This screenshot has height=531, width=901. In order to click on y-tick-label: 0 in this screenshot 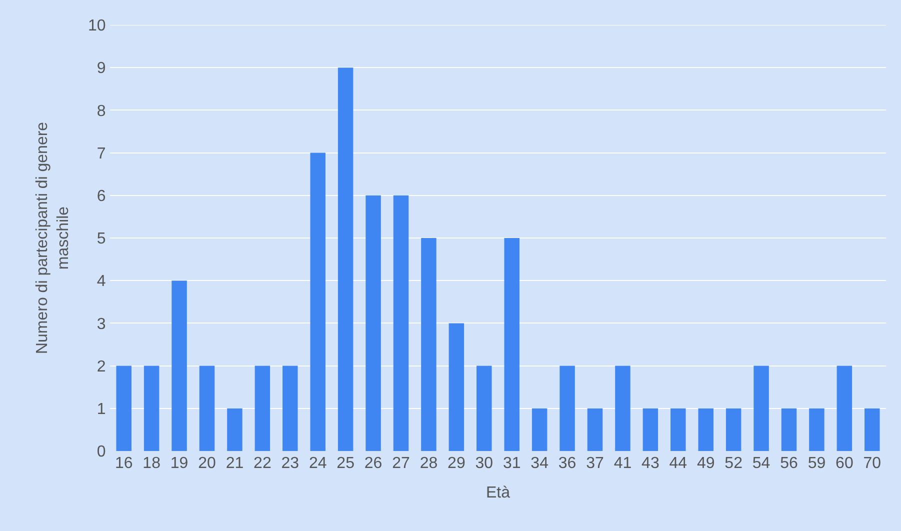, I will do `click(101, 452)`.